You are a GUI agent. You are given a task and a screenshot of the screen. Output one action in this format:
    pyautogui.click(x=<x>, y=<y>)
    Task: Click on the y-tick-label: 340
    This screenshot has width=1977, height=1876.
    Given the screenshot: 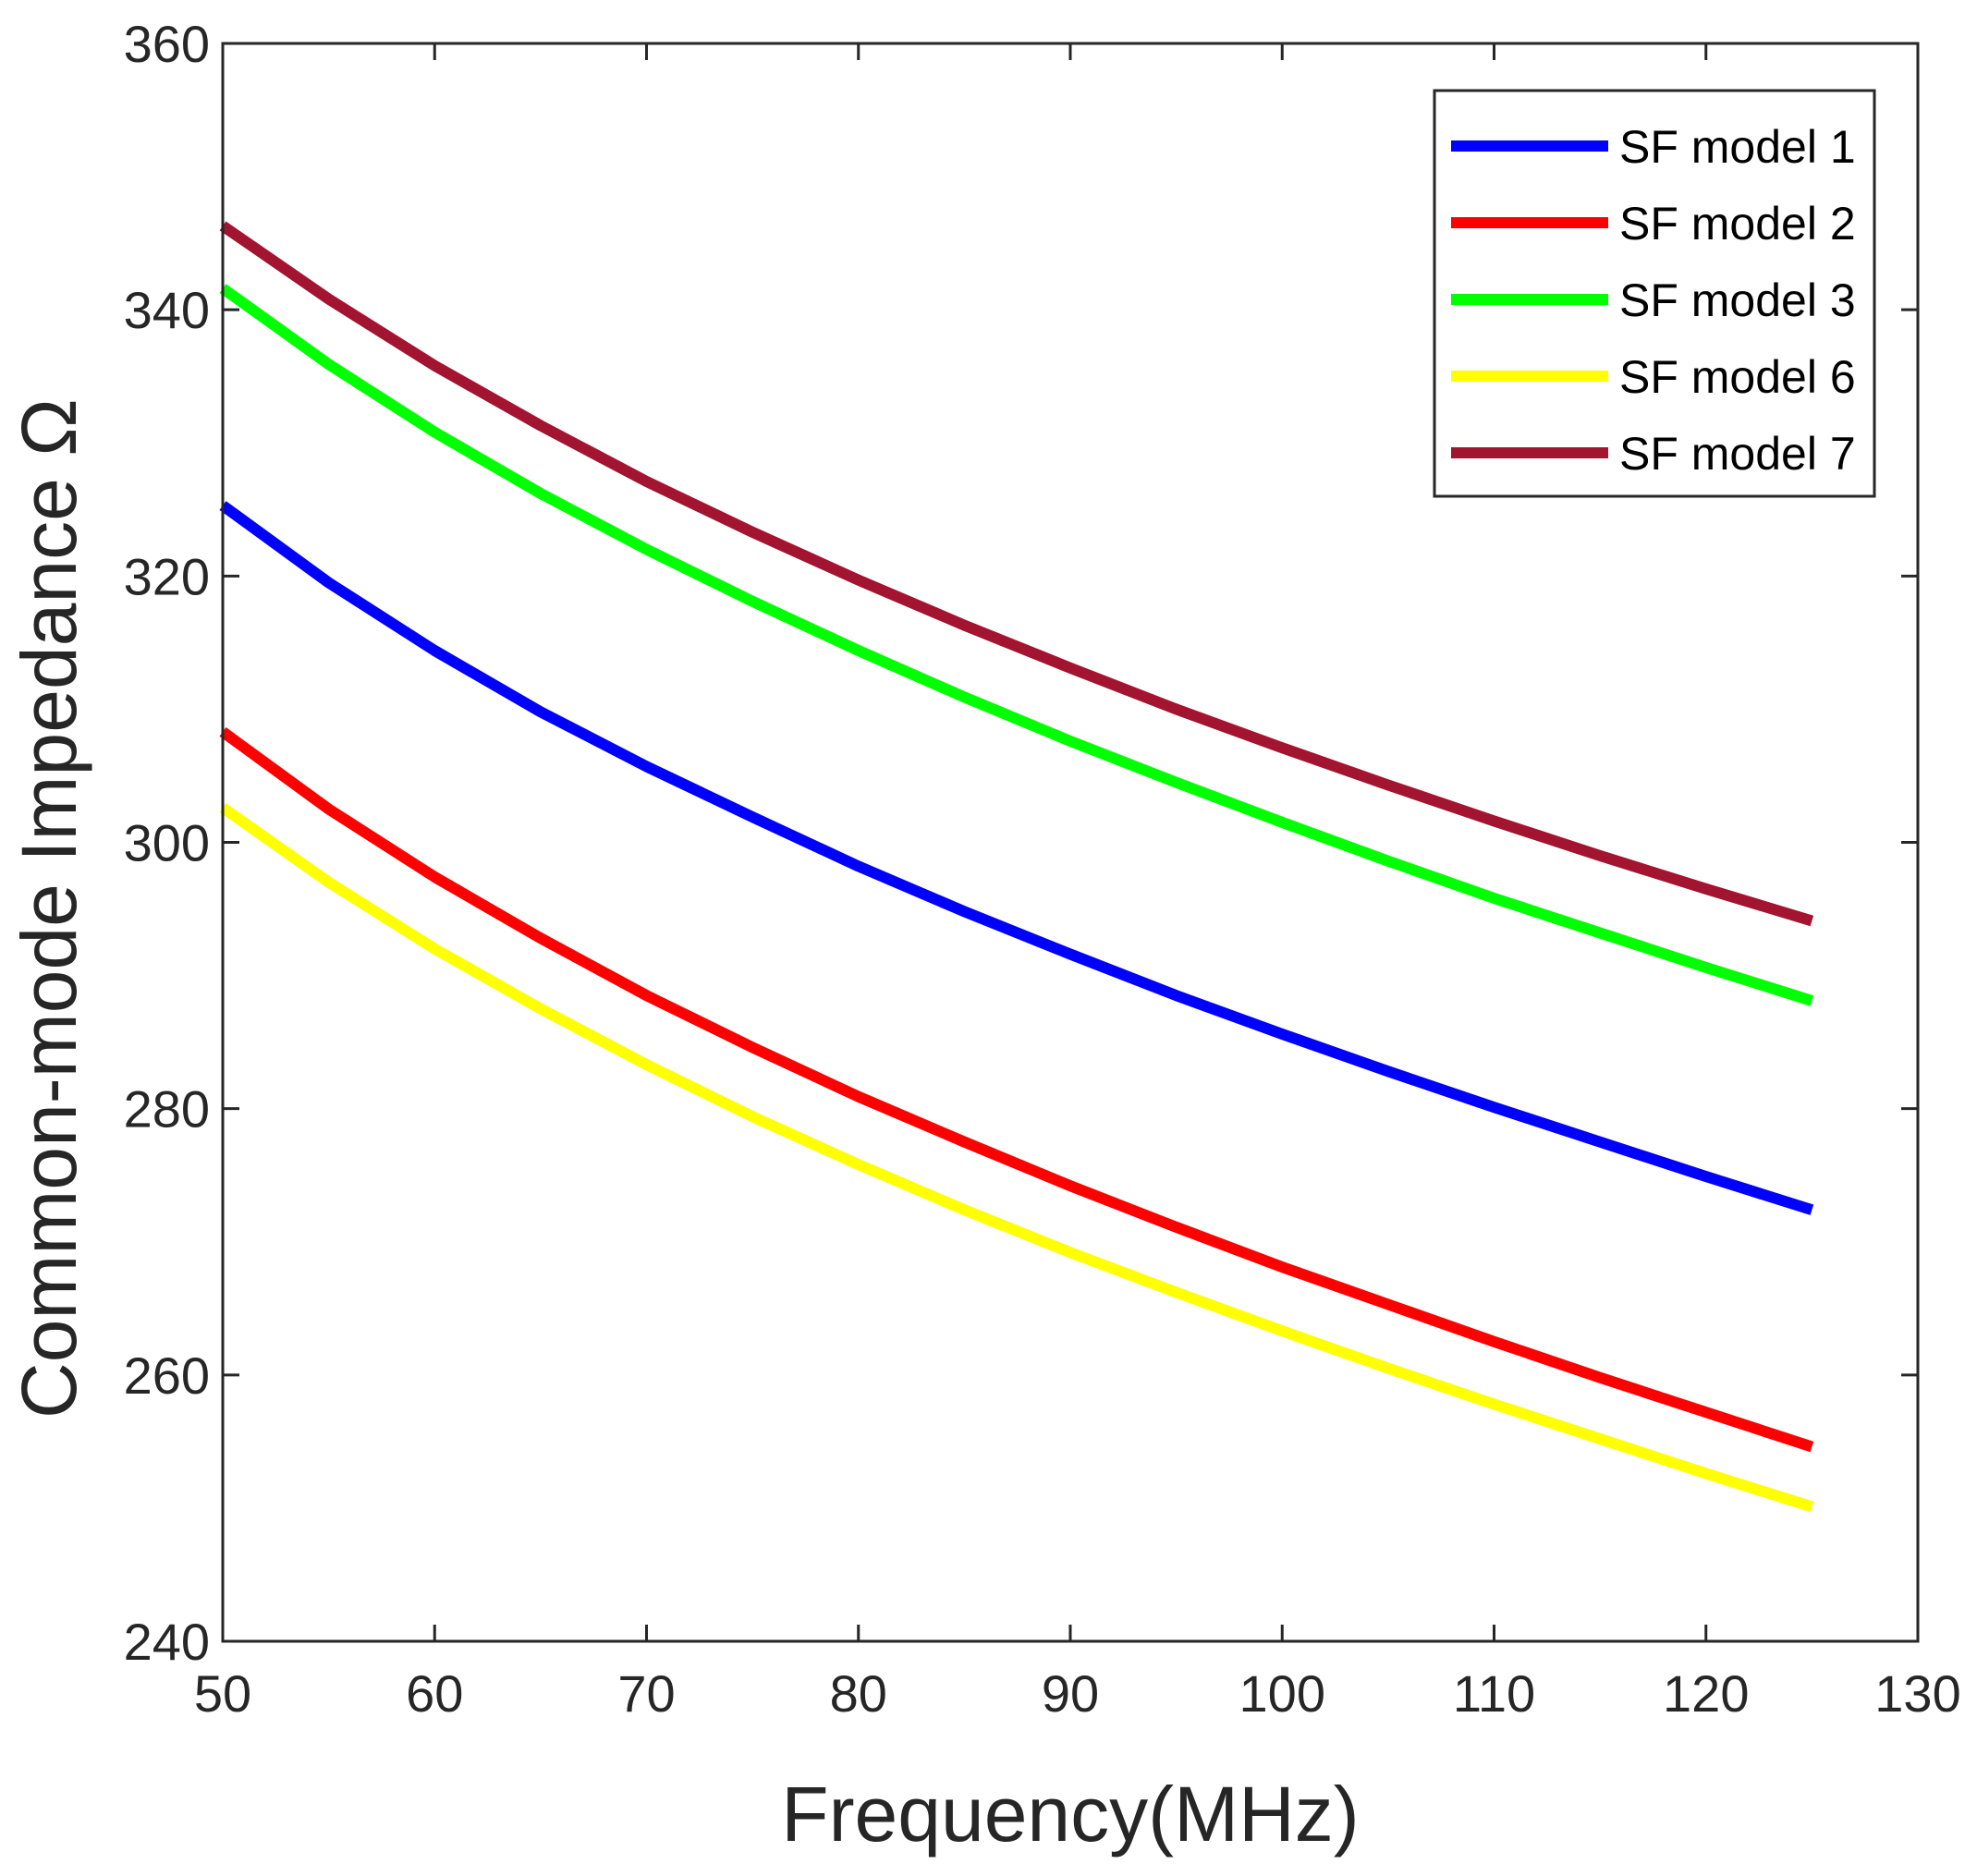 What is the action you would take?
    pyautogui.click(x=167, y=310)
    